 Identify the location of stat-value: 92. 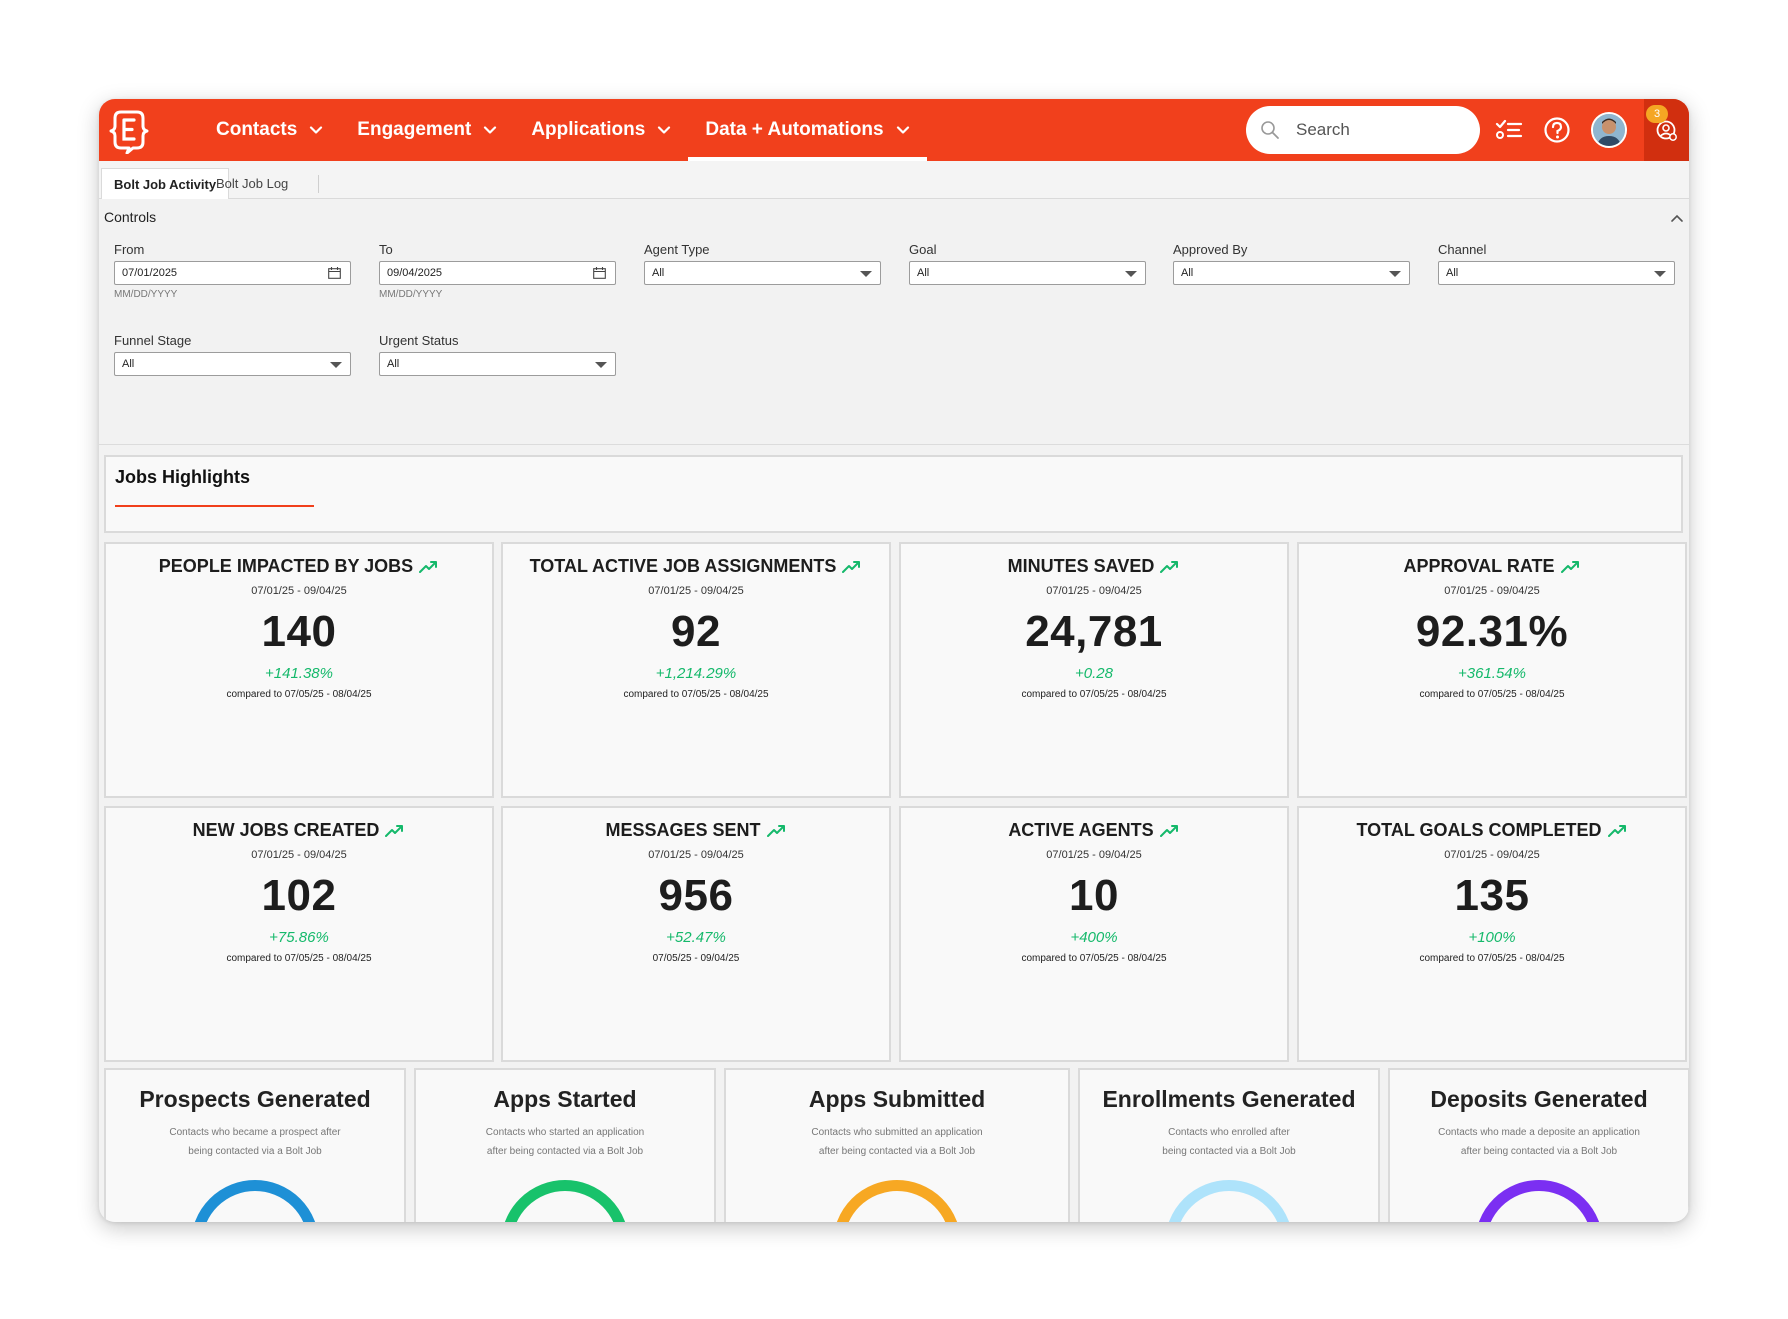
(696, 631).